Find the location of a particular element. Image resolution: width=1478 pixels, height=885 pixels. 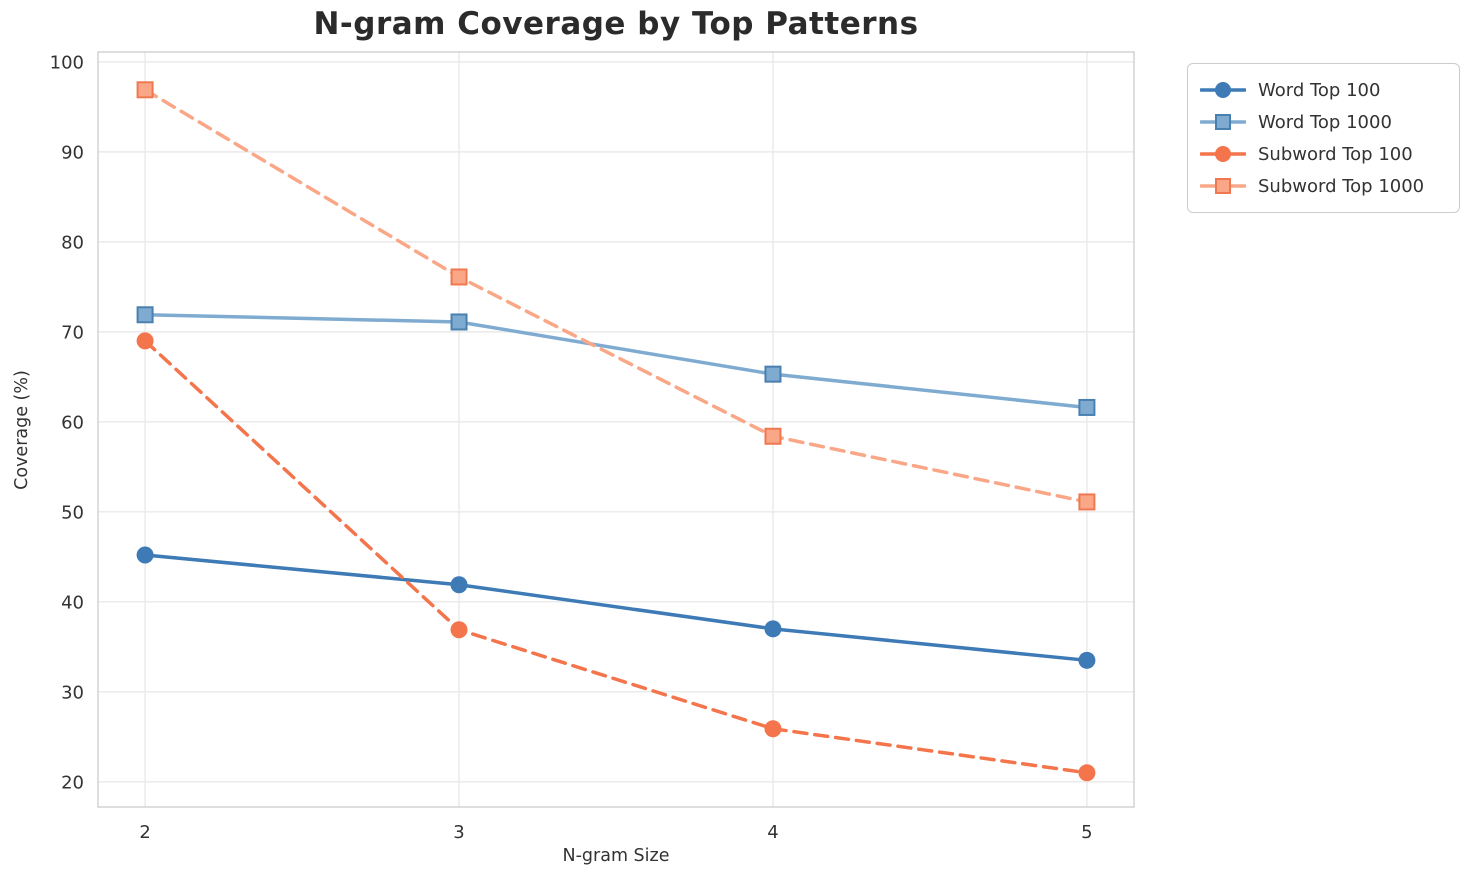

x-tick-label: 5 is located at coordinates (1086, 832).